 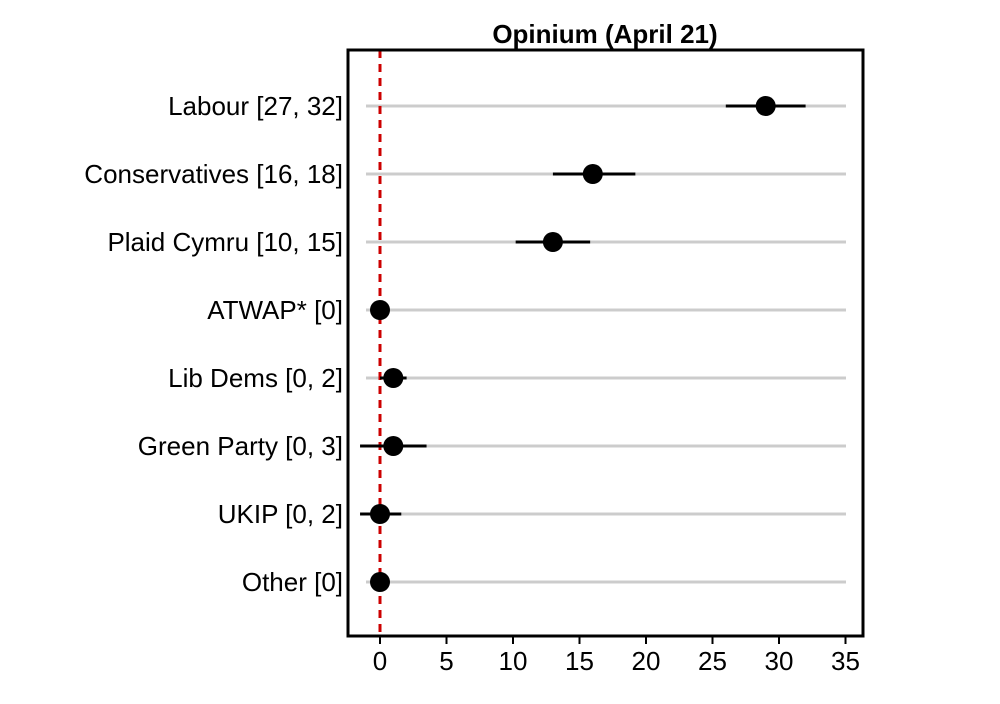 I want to click on x-tick-label: 15, so click(x=579, y=661).